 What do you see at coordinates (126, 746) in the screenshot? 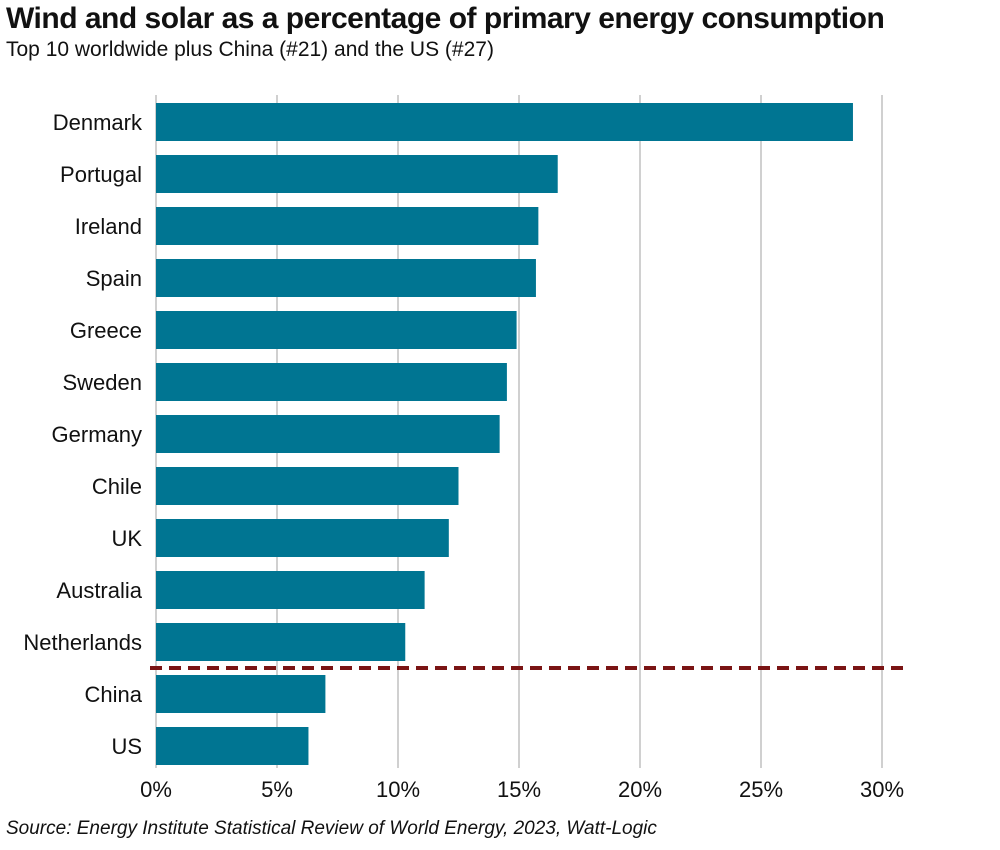
I see `category-label: US` at bounding box center [126, 746].